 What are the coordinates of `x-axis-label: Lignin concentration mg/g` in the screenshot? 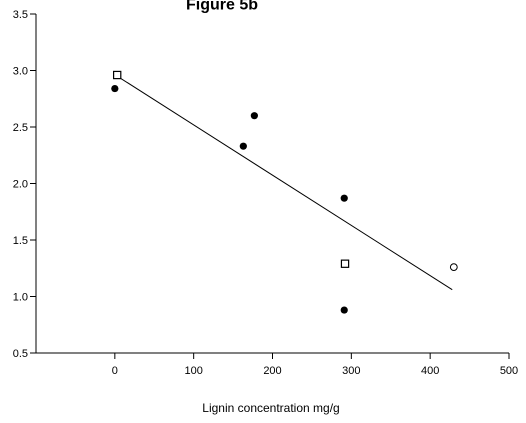 It's located at (270, 408).